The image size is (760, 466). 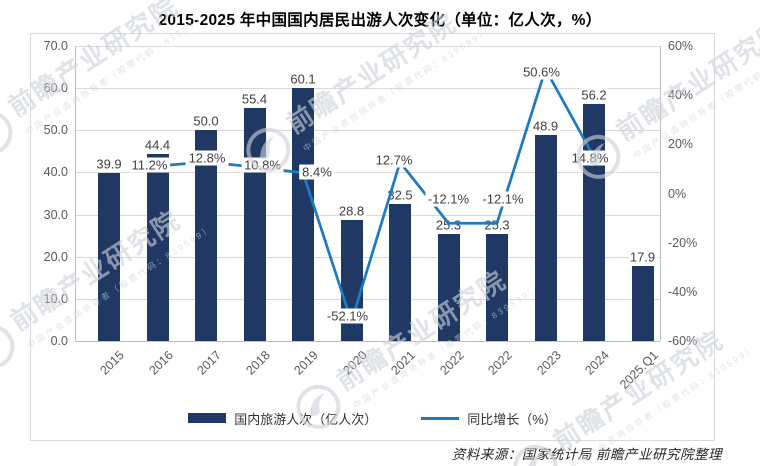 I want to click on legend: 国内旅游人次（亿人次） 同比增长（%）, so click(x=372, y=418).